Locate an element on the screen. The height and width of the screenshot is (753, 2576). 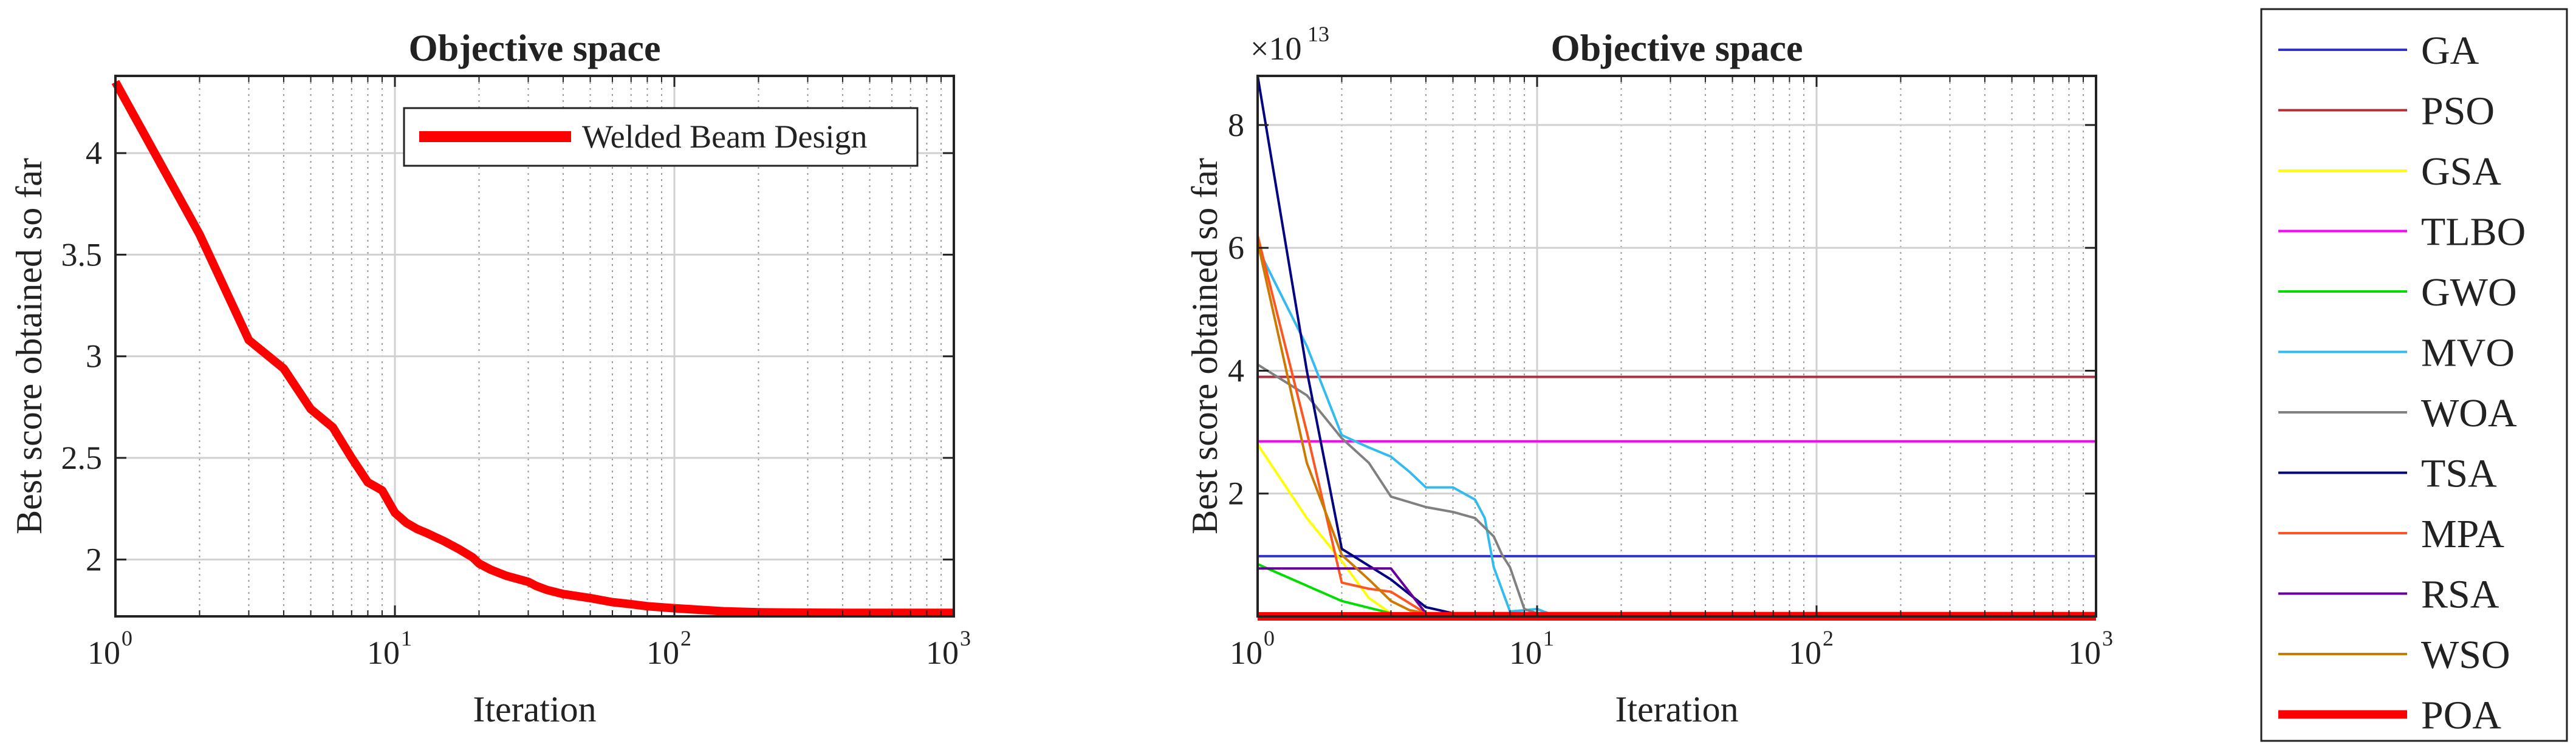
legend-item-gsa: GSA is located at coordinates (2389, 172).